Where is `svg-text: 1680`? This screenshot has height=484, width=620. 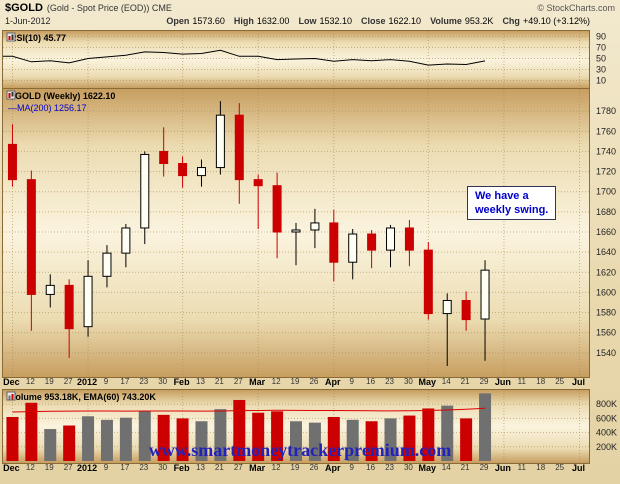
svg-text: 1680 is located at coordinates (606, 212).